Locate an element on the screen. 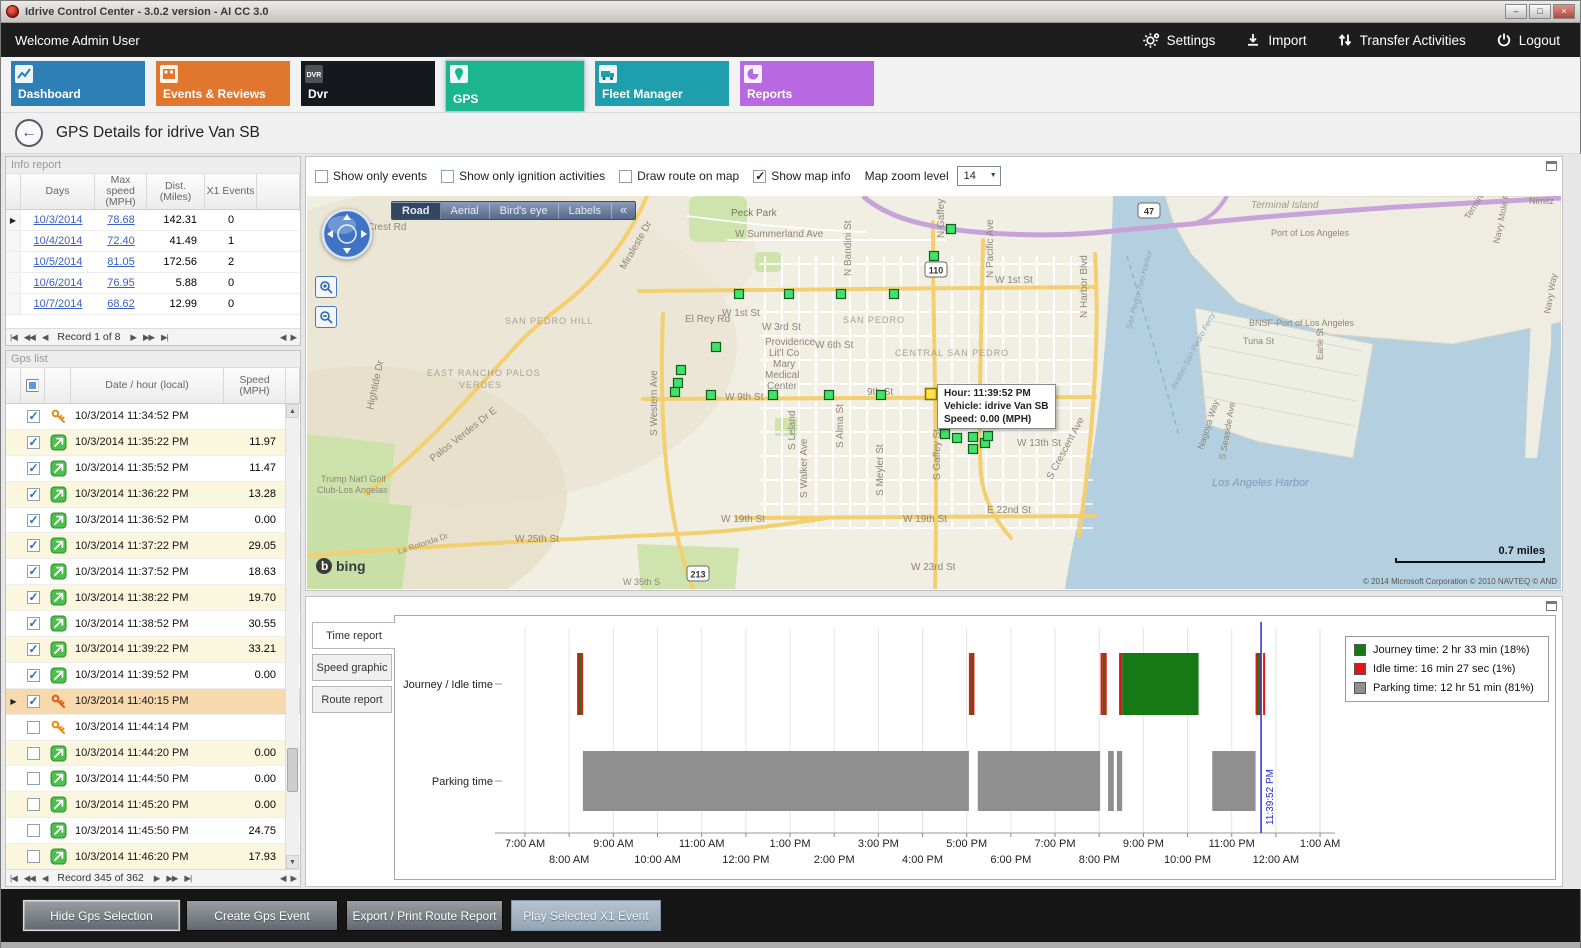  close-button: × is located at coordinates (1564, 11).